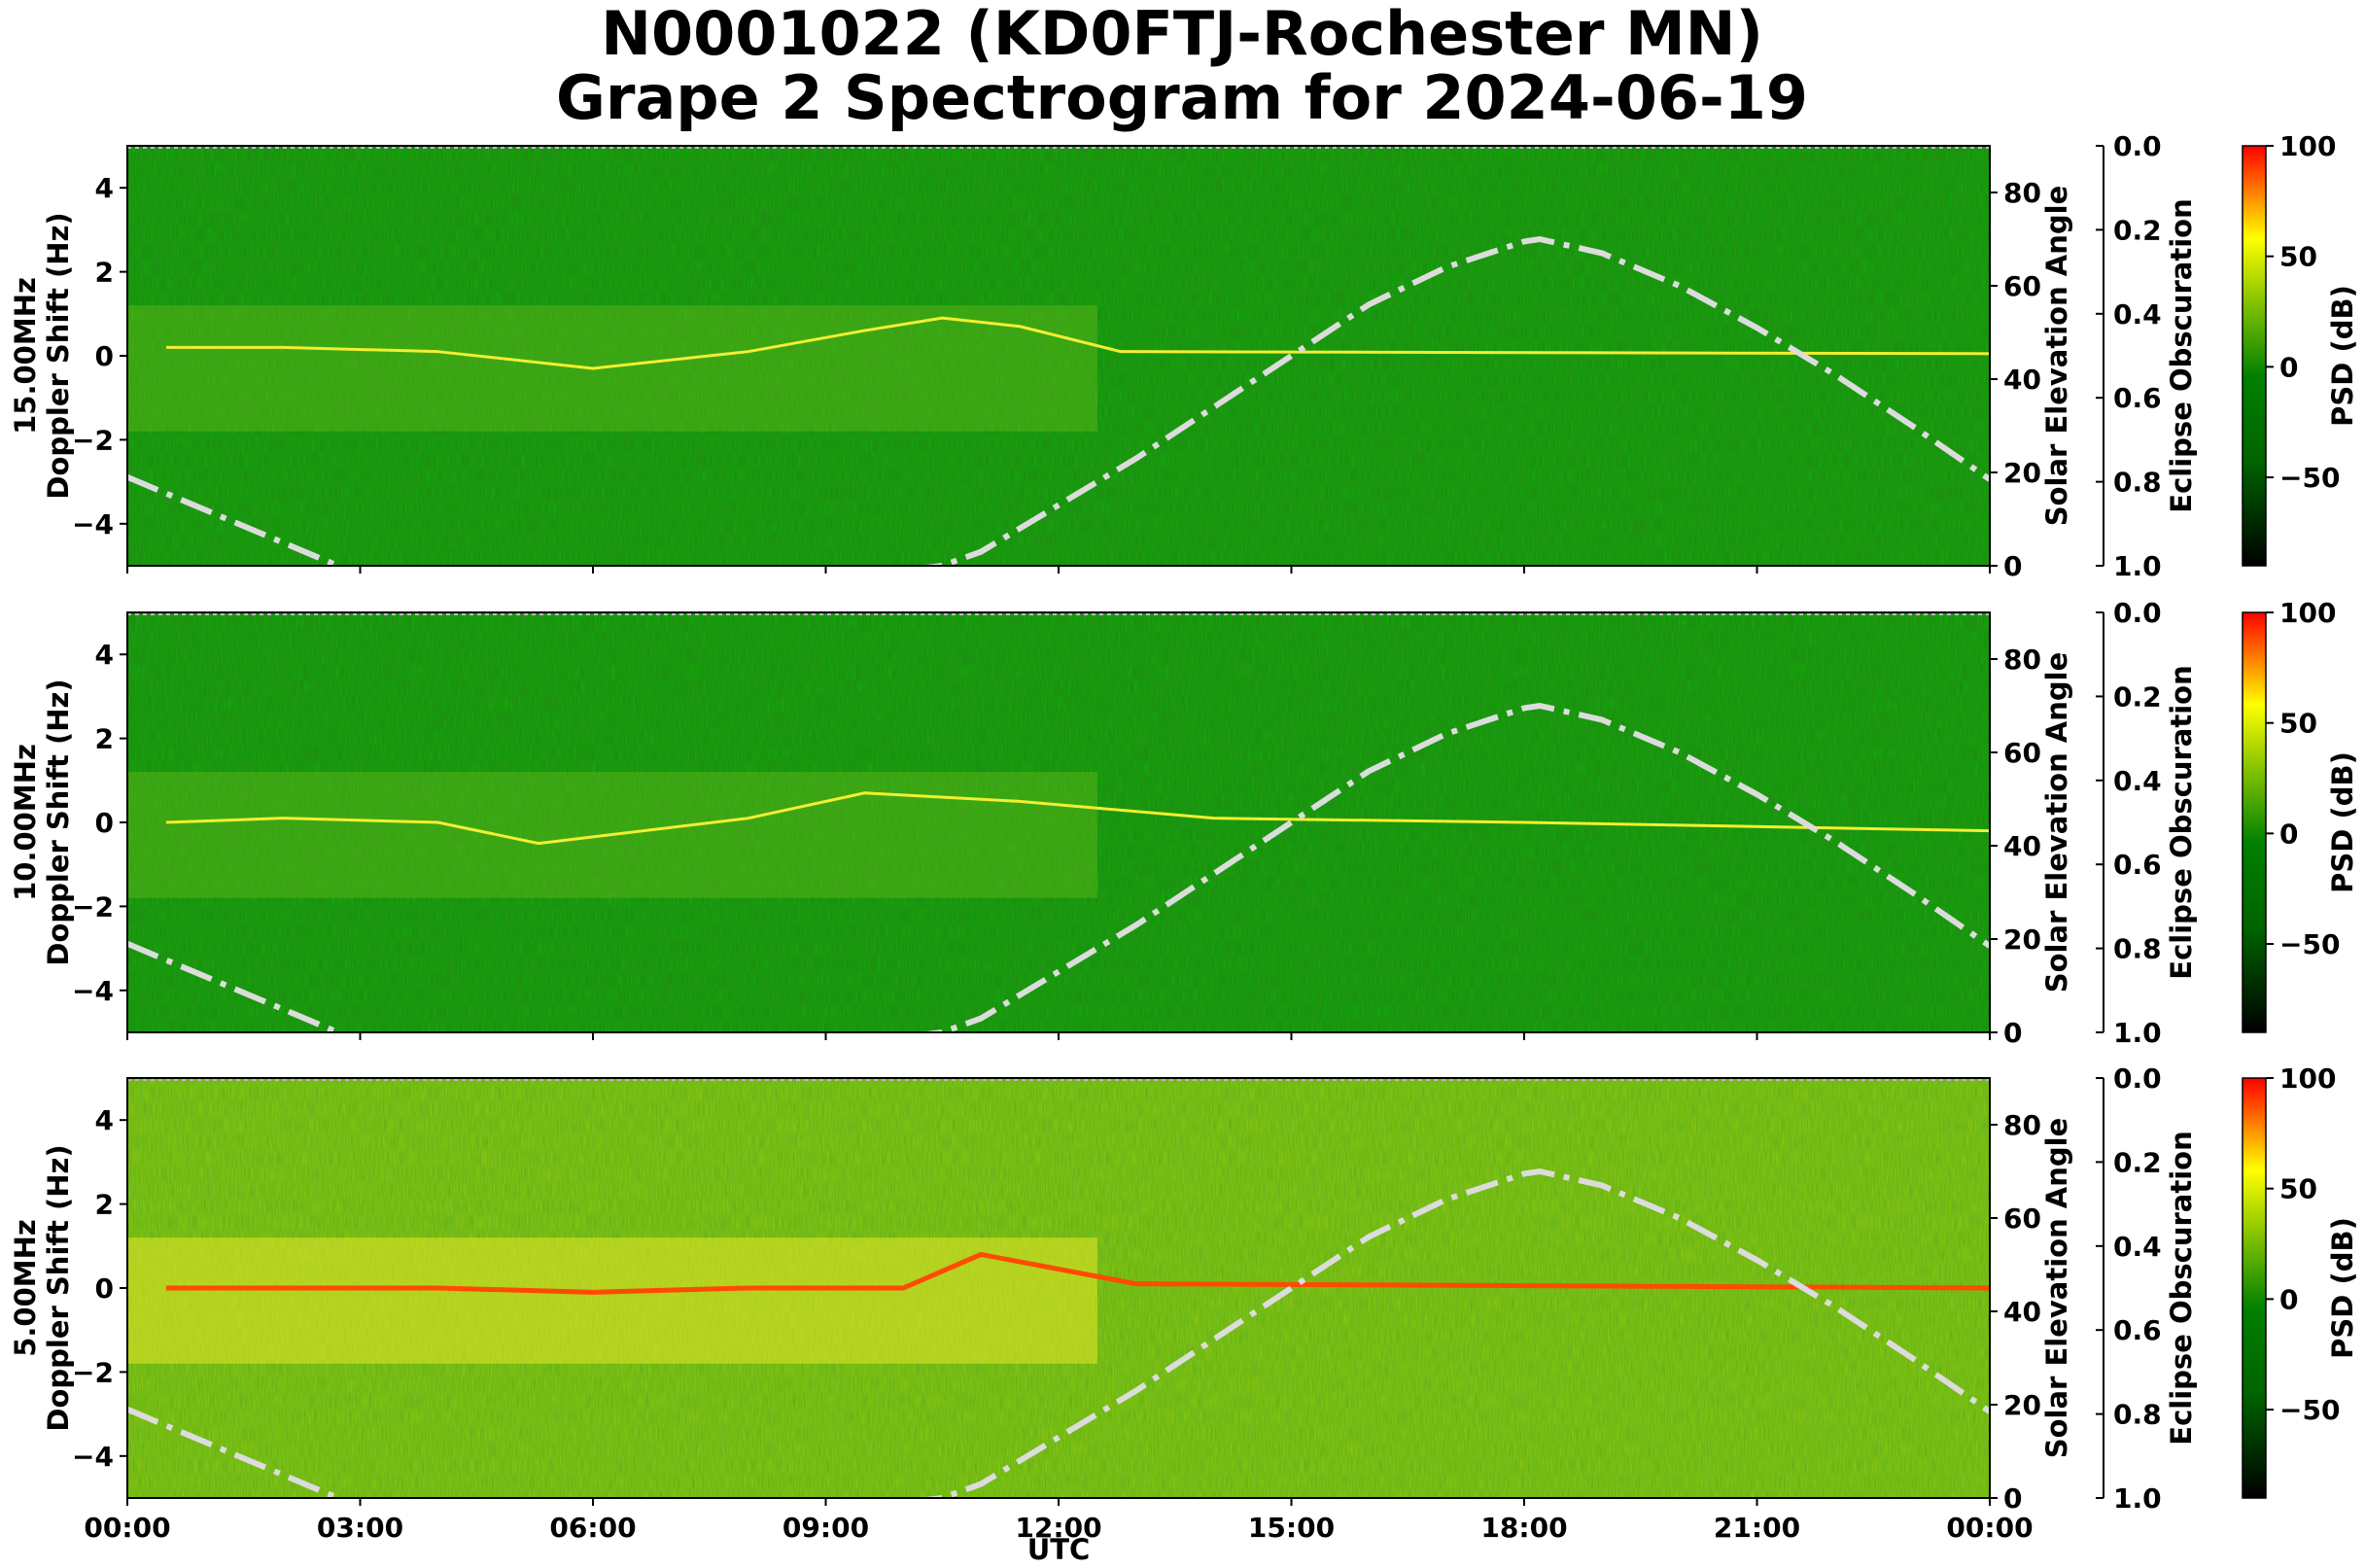 This screenshot has width=2365, height=1568. I want to click on x-tick-label: 09:00, so click(826, 1528).